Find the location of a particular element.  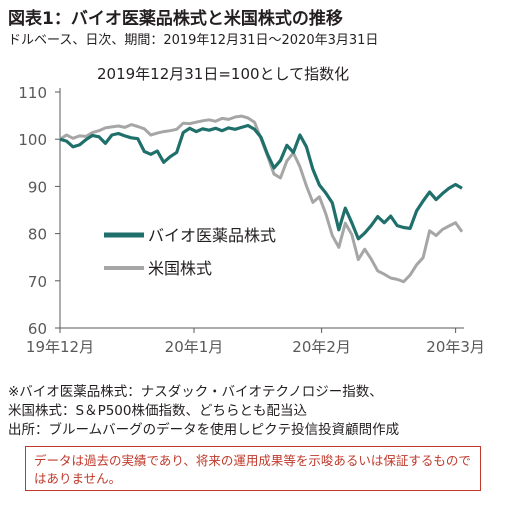

x-tick-label: 20年3月 is located at coordinates (455, 347).